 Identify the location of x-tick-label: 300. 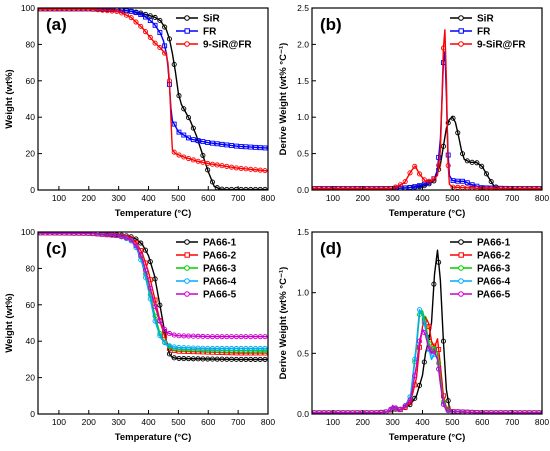
(119, 198).